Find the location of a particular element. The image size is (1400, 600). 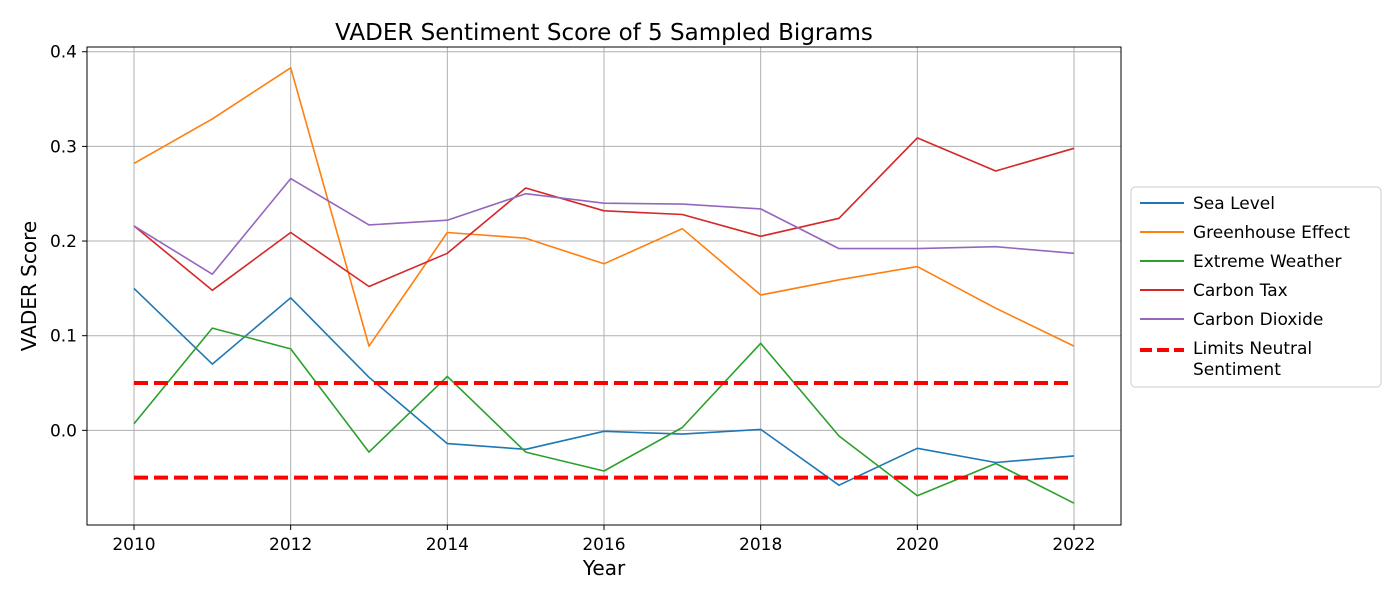

x-tick-label: 2014 is located at coordinates (447, 545).